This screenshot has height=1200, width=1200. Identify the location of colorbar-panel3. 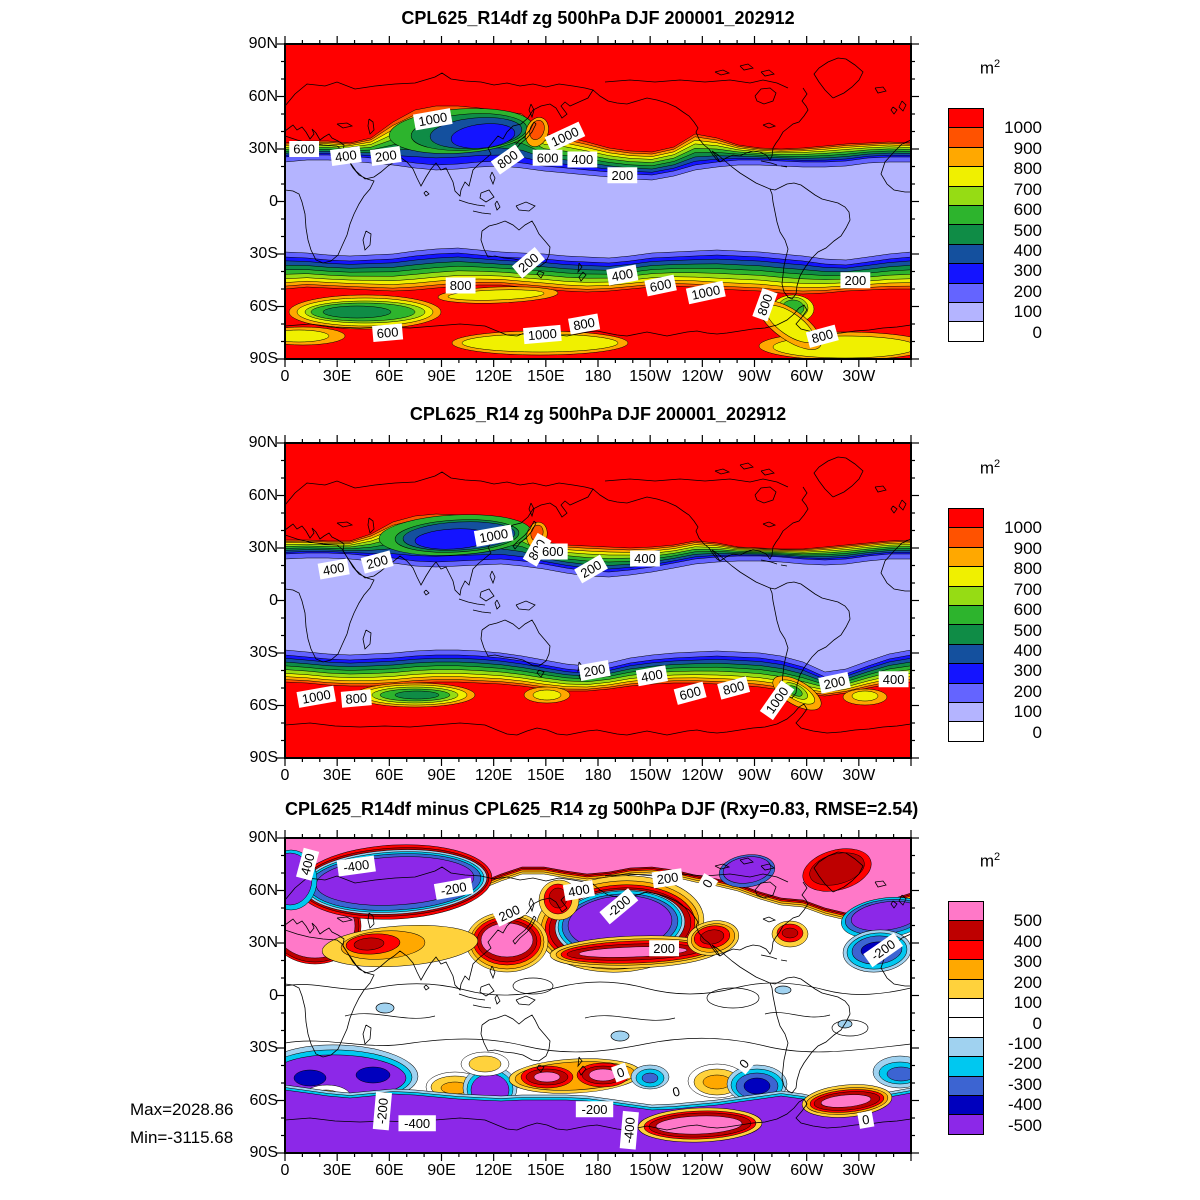
(966, 1018).